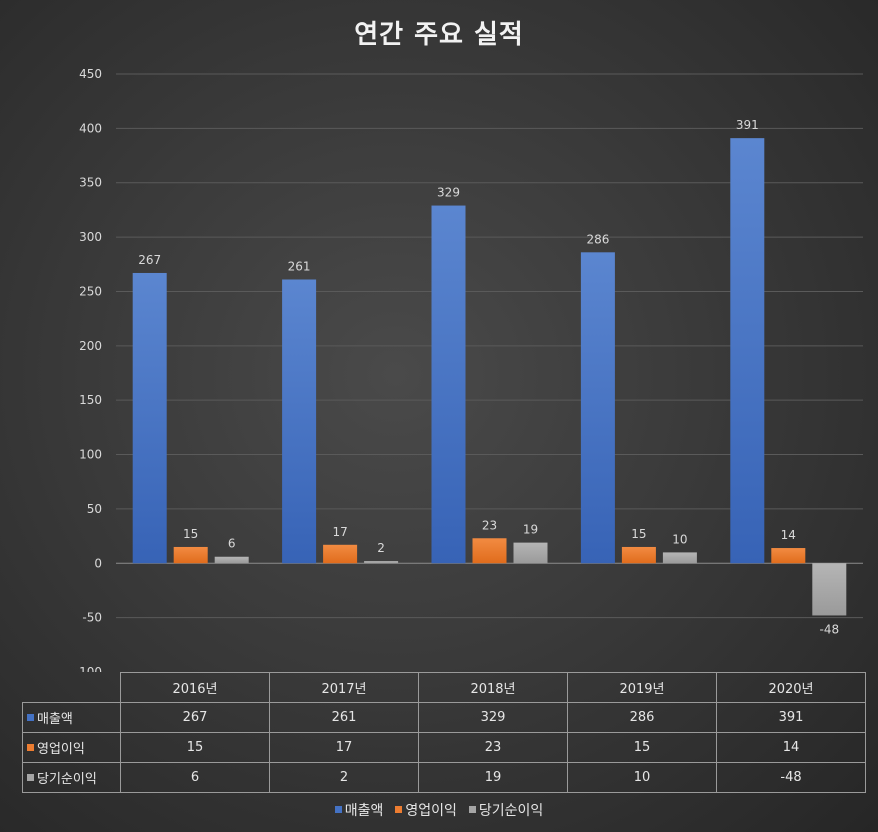 This screenshot has height=832, width=878. Describe the element at coordinates (299, 266) in the screenshot. I see `data-label: 261` at that location.